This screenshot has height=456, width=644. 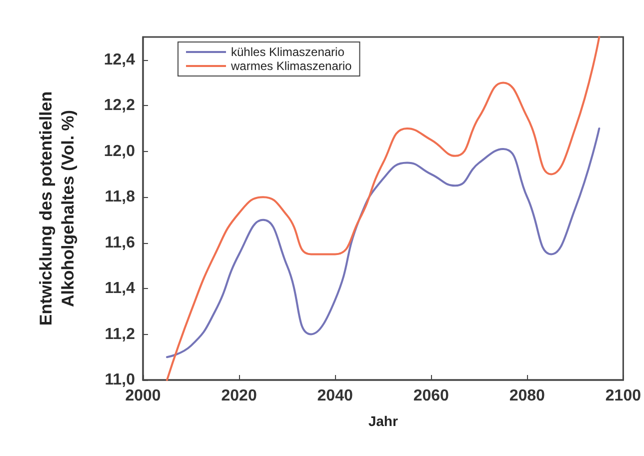 I want to click on legend-label: kühles Klimaszenario, so click(x=288, y=52).